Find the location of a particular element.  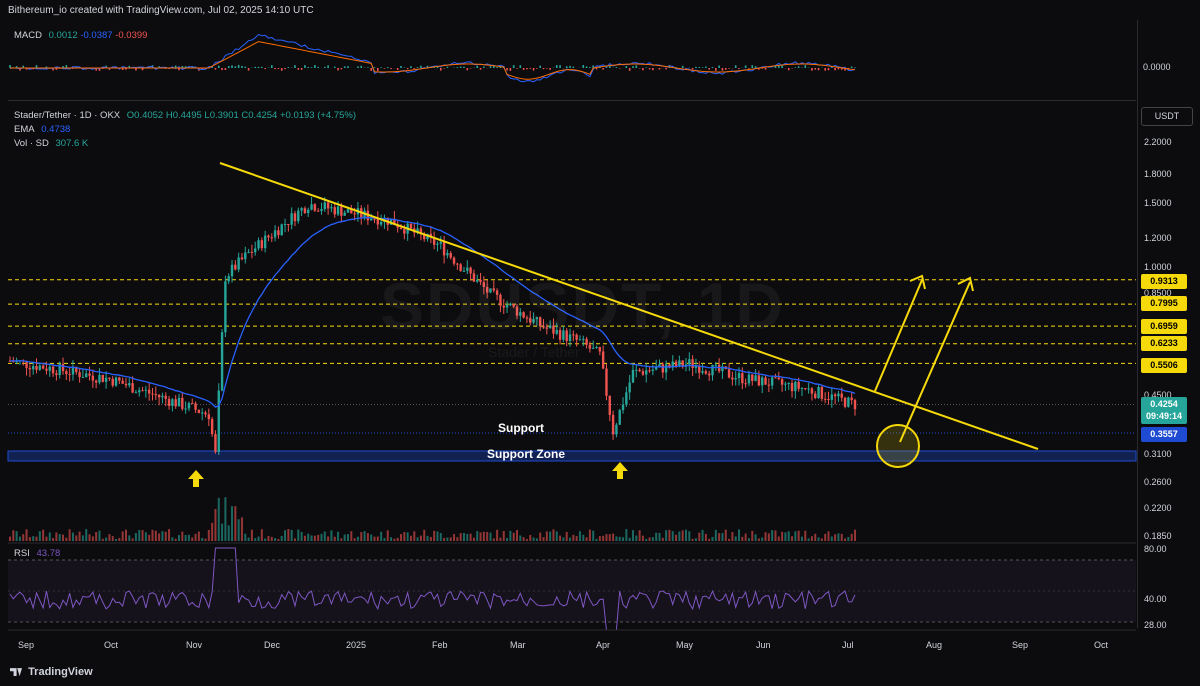

macd-line is located at coordinates (432, 58).